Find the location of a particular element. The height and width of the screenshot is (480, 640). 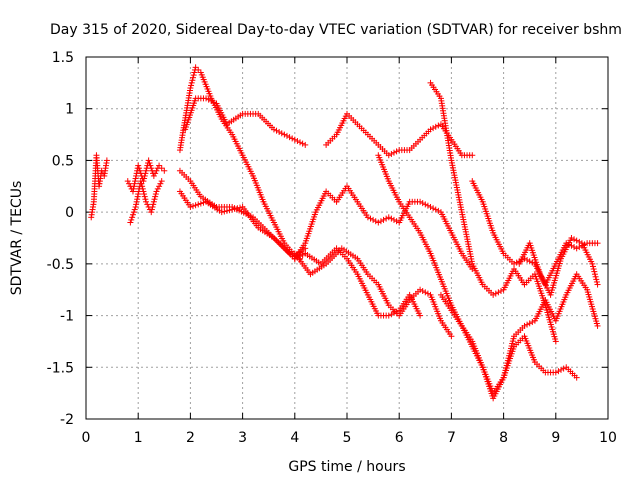

y-tick-label: 1.5 is located at coordinates (63, 58).